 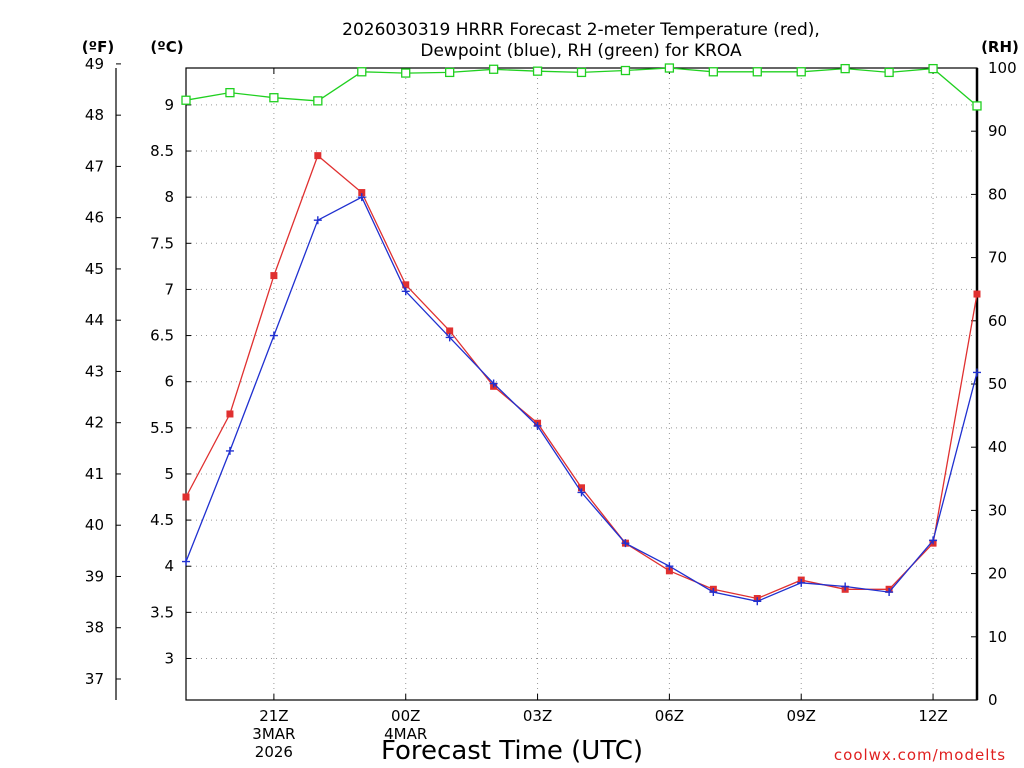 I want to click on x-tick-label: 06Z, so click(x=669, y=716).